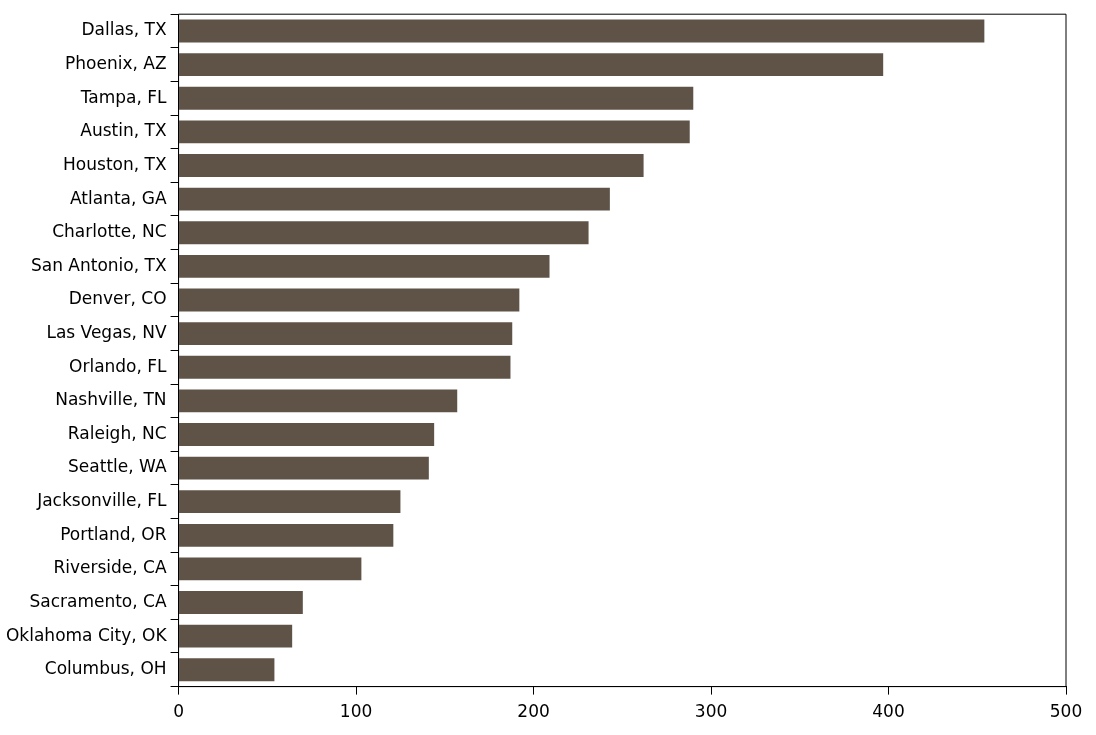  Describe the element at coordinates (124, 29) in the screenshot. I see `y-tick-label: Dallas, TX` at that location.